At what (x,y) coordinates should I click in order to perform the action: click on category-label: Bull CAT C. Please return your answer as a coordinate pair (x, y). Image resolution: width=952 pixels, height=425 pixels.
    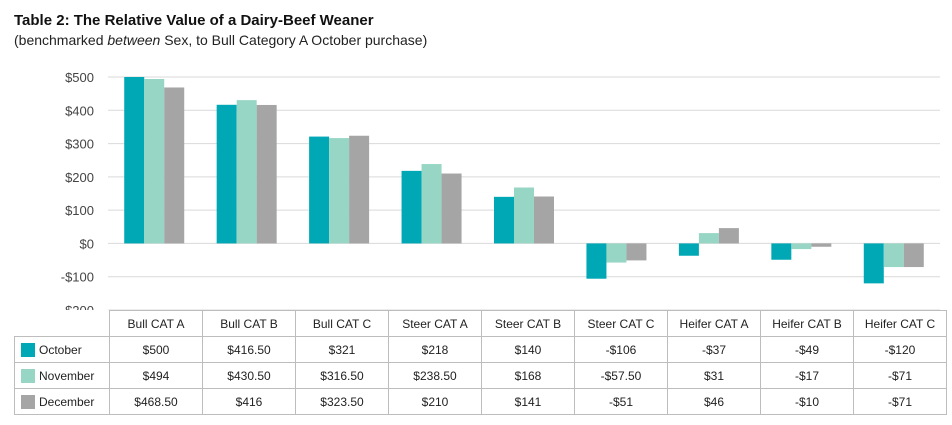
    Looking at the image, I should click on (342, 323).